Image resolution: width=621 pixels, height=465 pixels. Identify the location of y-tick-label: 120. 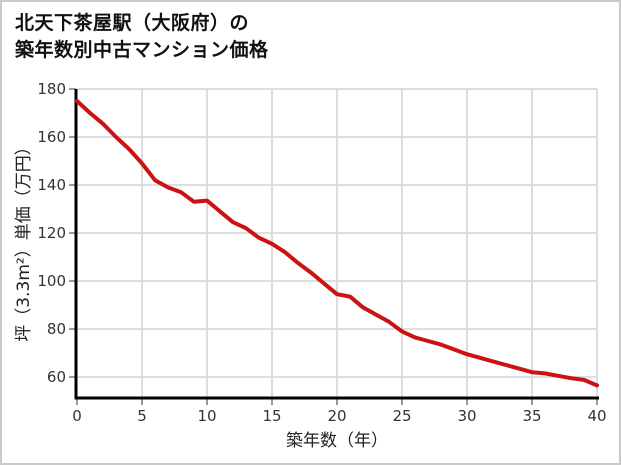
(51, 233).